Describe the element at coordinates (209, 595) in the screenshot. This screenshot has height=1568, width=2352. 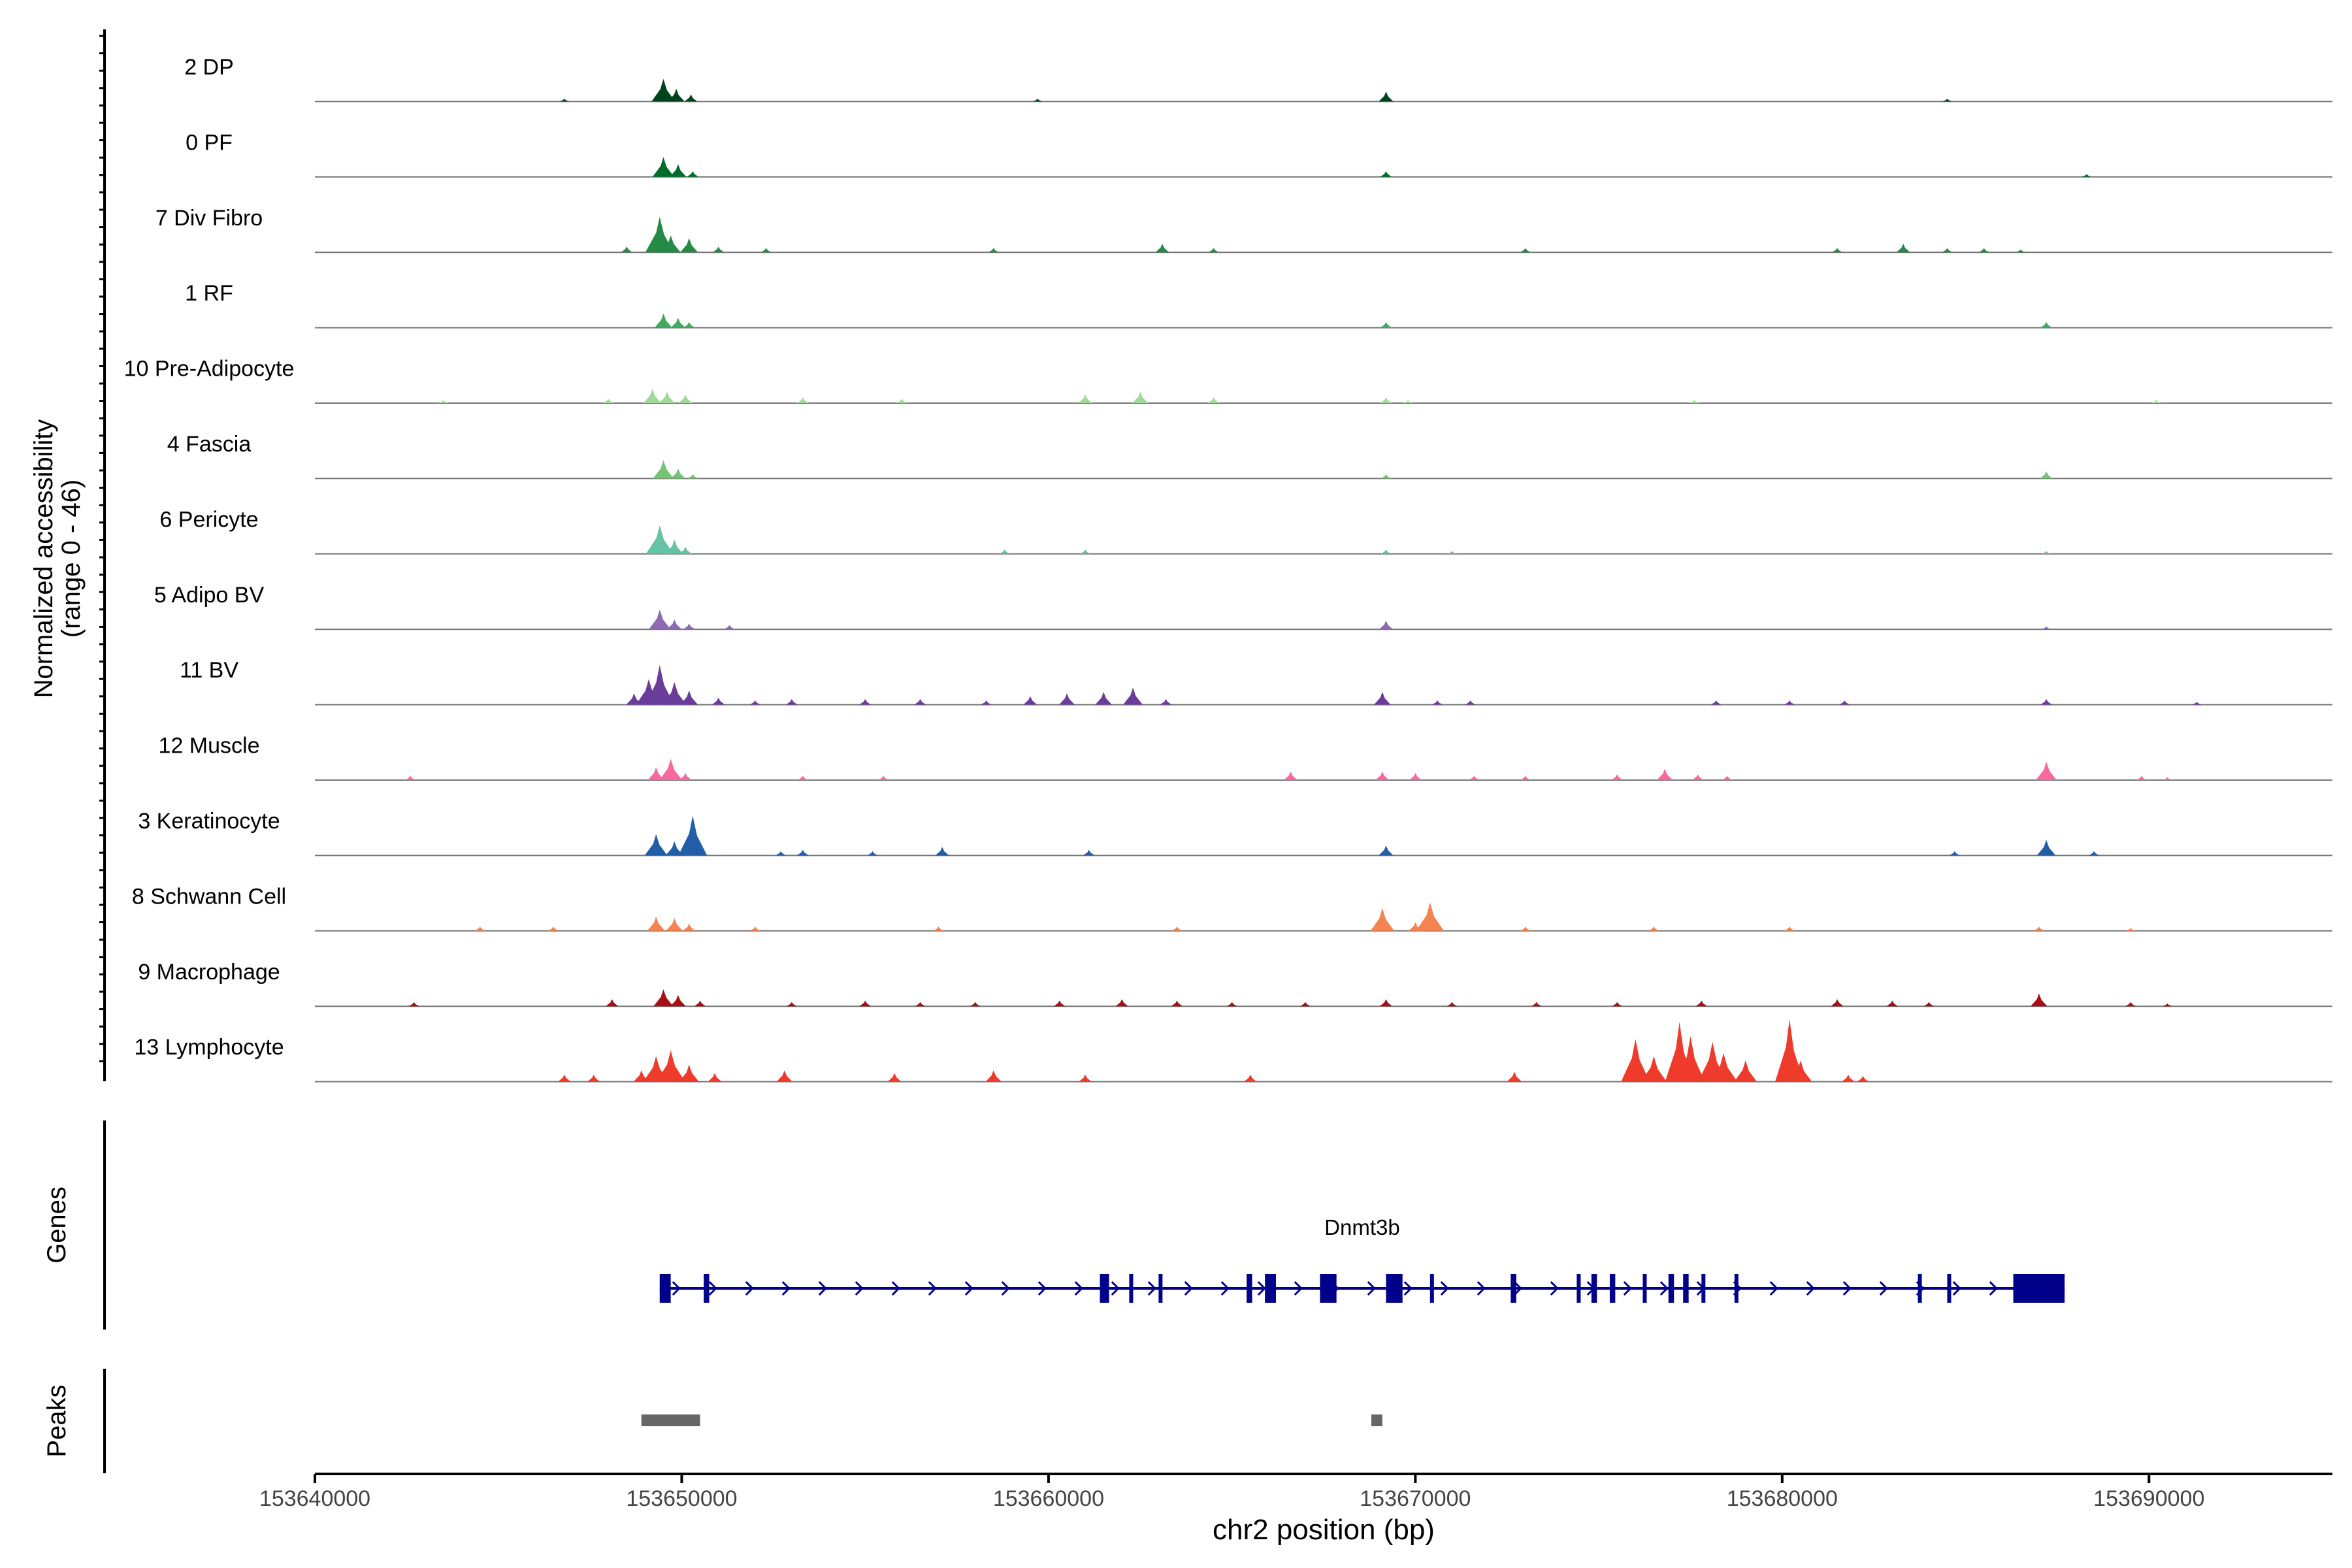
I see `track-label: 5 Adipo BV` at that location.